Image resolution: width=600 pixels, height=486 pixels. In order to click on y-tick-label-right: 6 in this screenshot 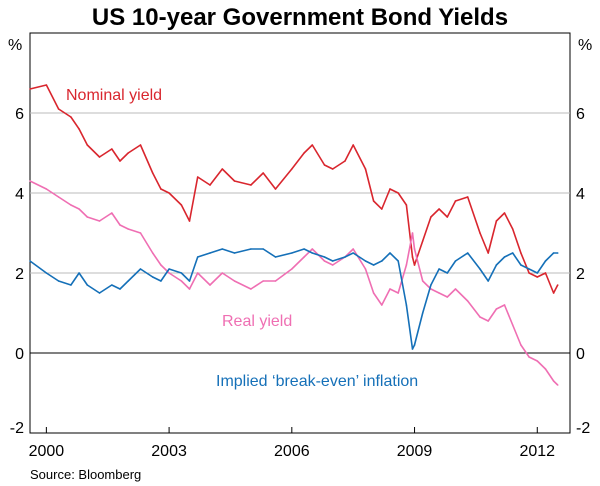, I will do `click(580, 114)`.